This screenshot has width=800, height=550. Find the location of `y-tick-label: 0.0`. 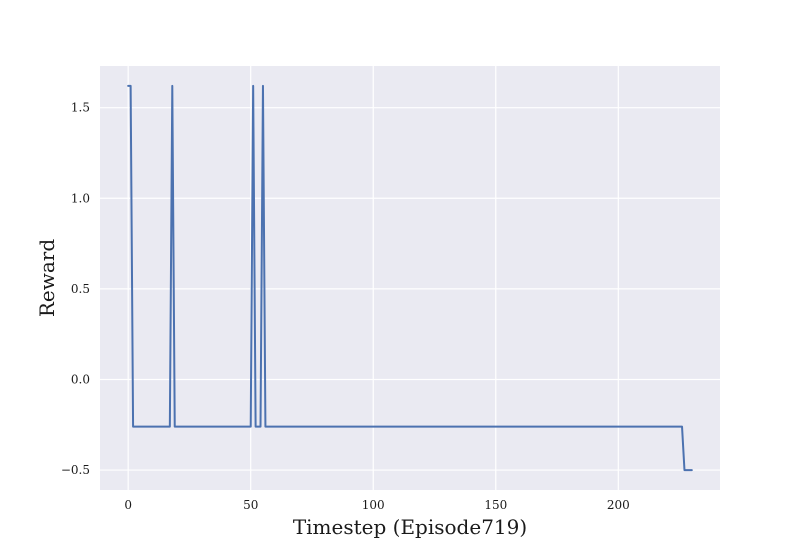

y-tick-label: 0.0 is located at coordinates (80, 379).